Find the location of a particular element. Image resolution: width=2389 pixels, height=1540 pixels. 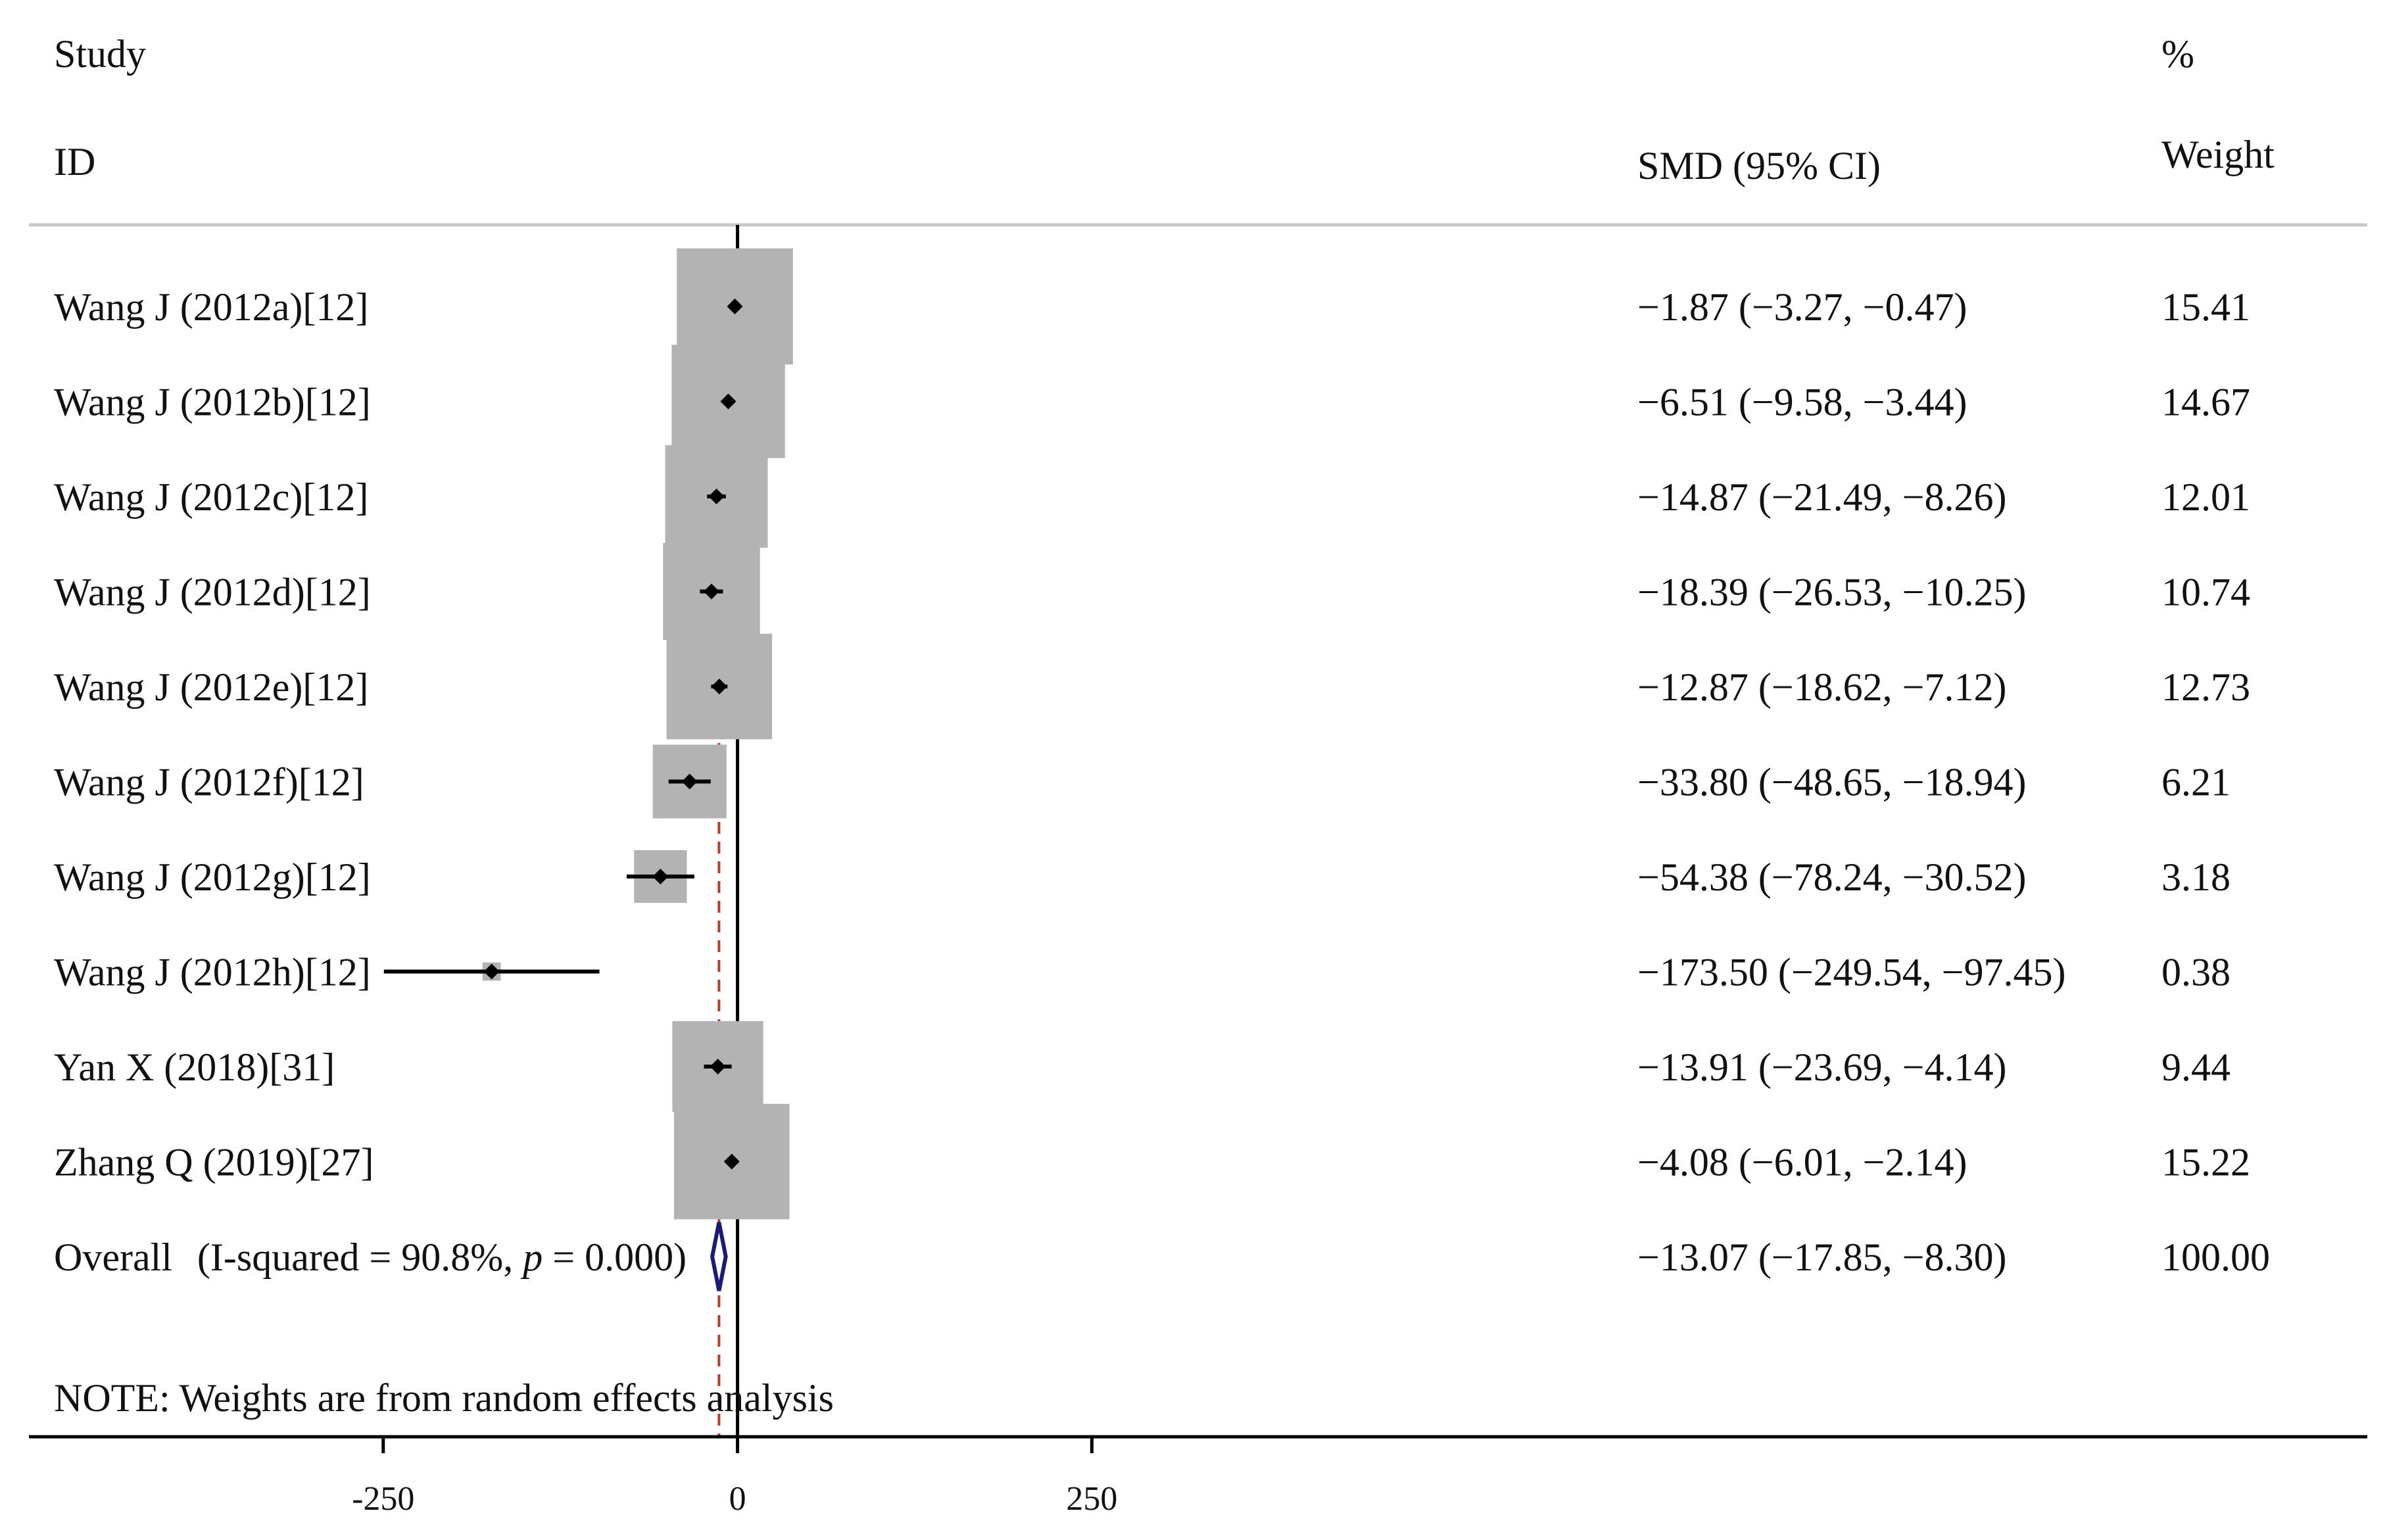

overall-heterogeneity-prefix: (I-squared = 90.8%, is located at coordinates (360, 1257).